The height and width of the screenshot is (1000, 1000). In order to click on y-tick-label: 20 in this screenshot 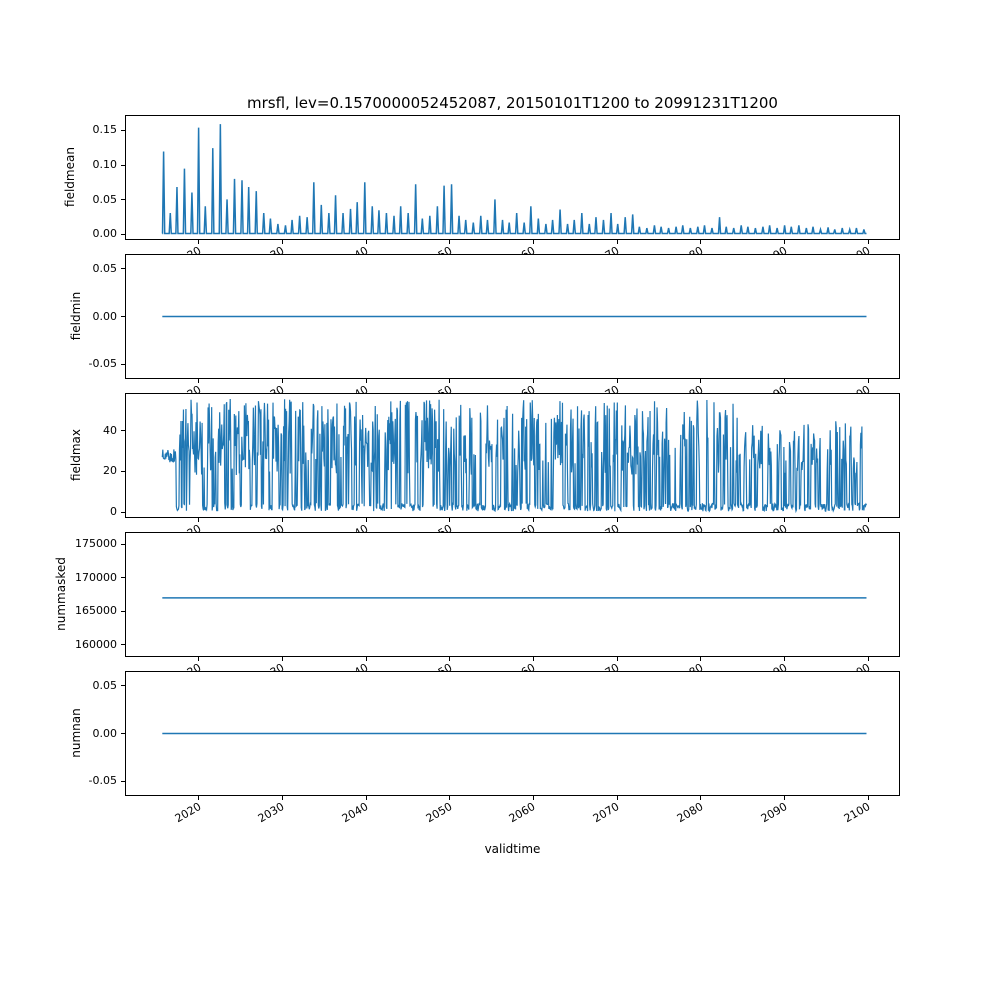, I will do `click(110, 471)`.